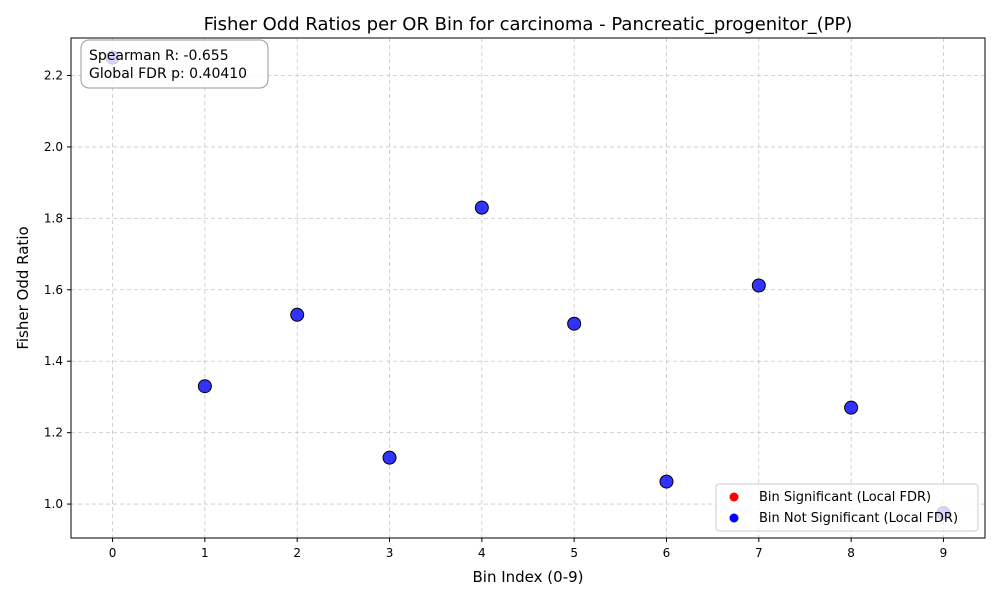 This screenshot has height=600, width=1000. What do you see at coordinates (482, 553) in the screenshot?
I see `x-tick-label: 4` at bounding box center [482, 553].